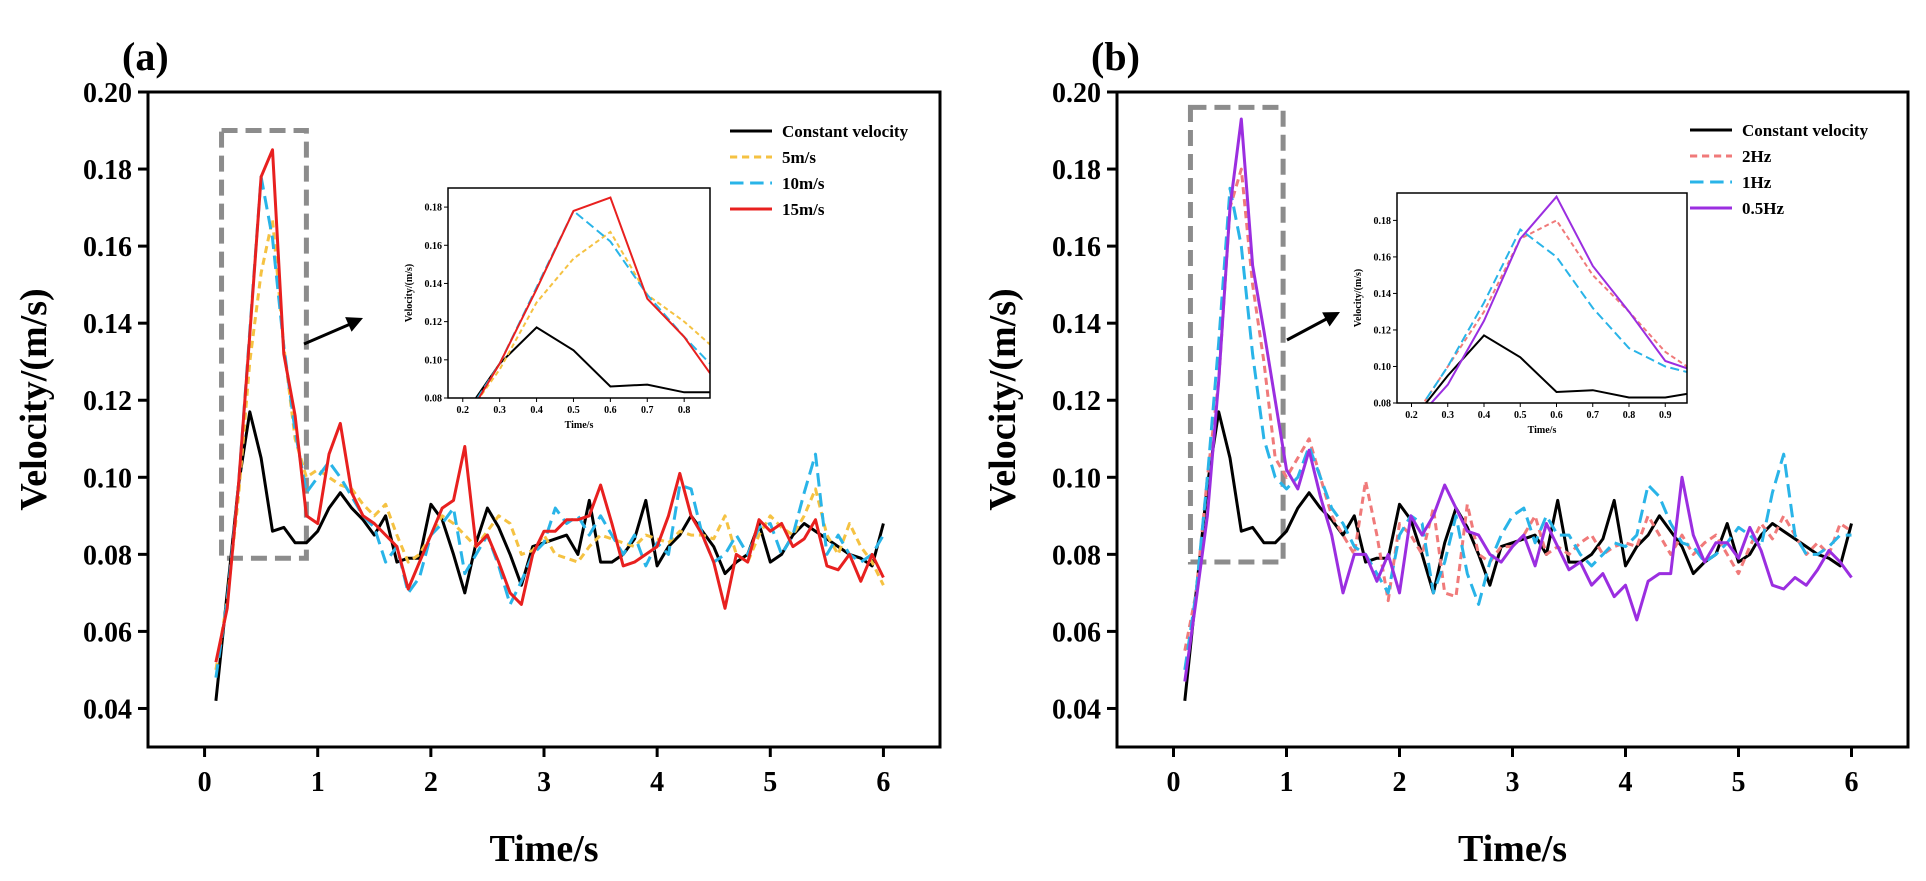 The height and width of the screenshot is (881, 1926). Describe the element at coordinates (1757, 182) in the screenshot. I see `legend-label: 1Hz` at that location.